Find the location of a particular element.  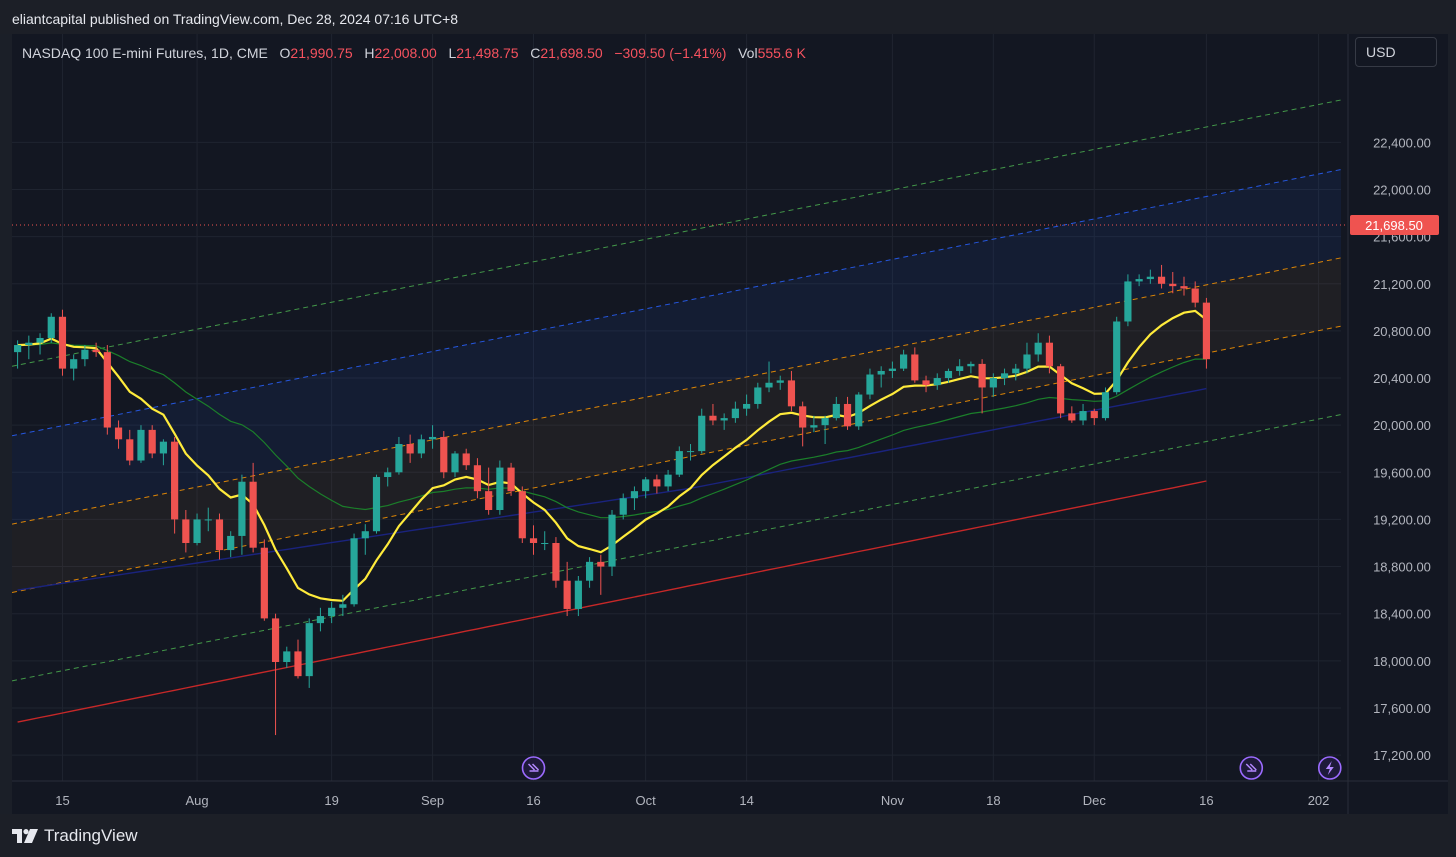

high-value: 22,008.00 is located at coordinates (405, 53).